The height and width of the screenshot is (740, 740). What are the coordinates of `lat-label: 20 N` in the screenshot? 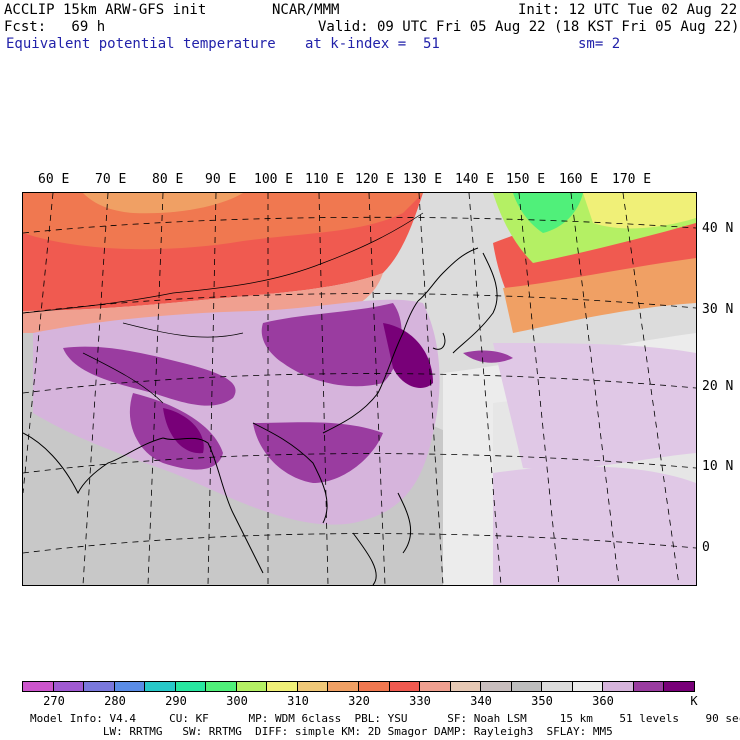 It's located at (718, 386).